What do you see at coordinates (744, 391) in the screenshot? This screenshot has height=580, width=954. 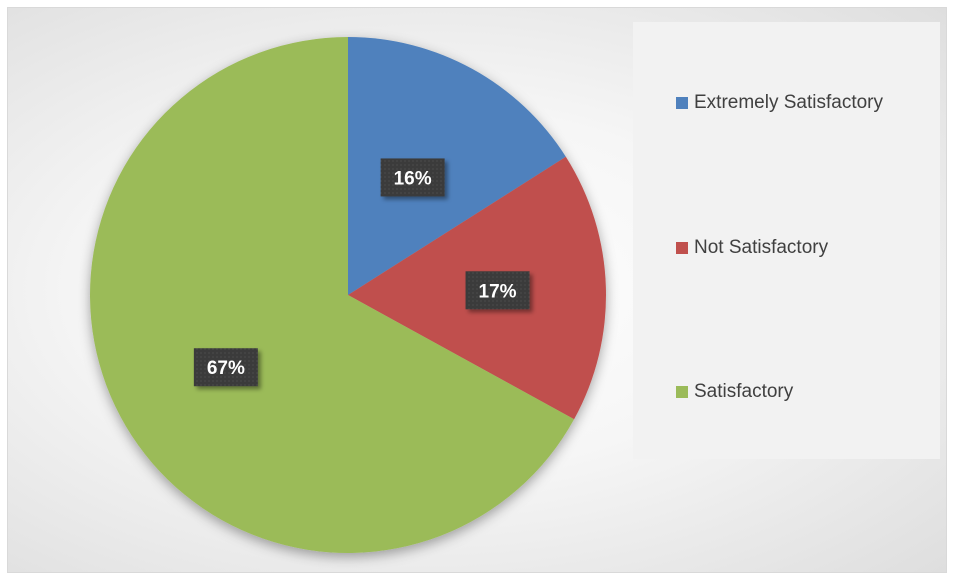 I see `legend-label: Satisfactory` at bounding box center [744, 391].